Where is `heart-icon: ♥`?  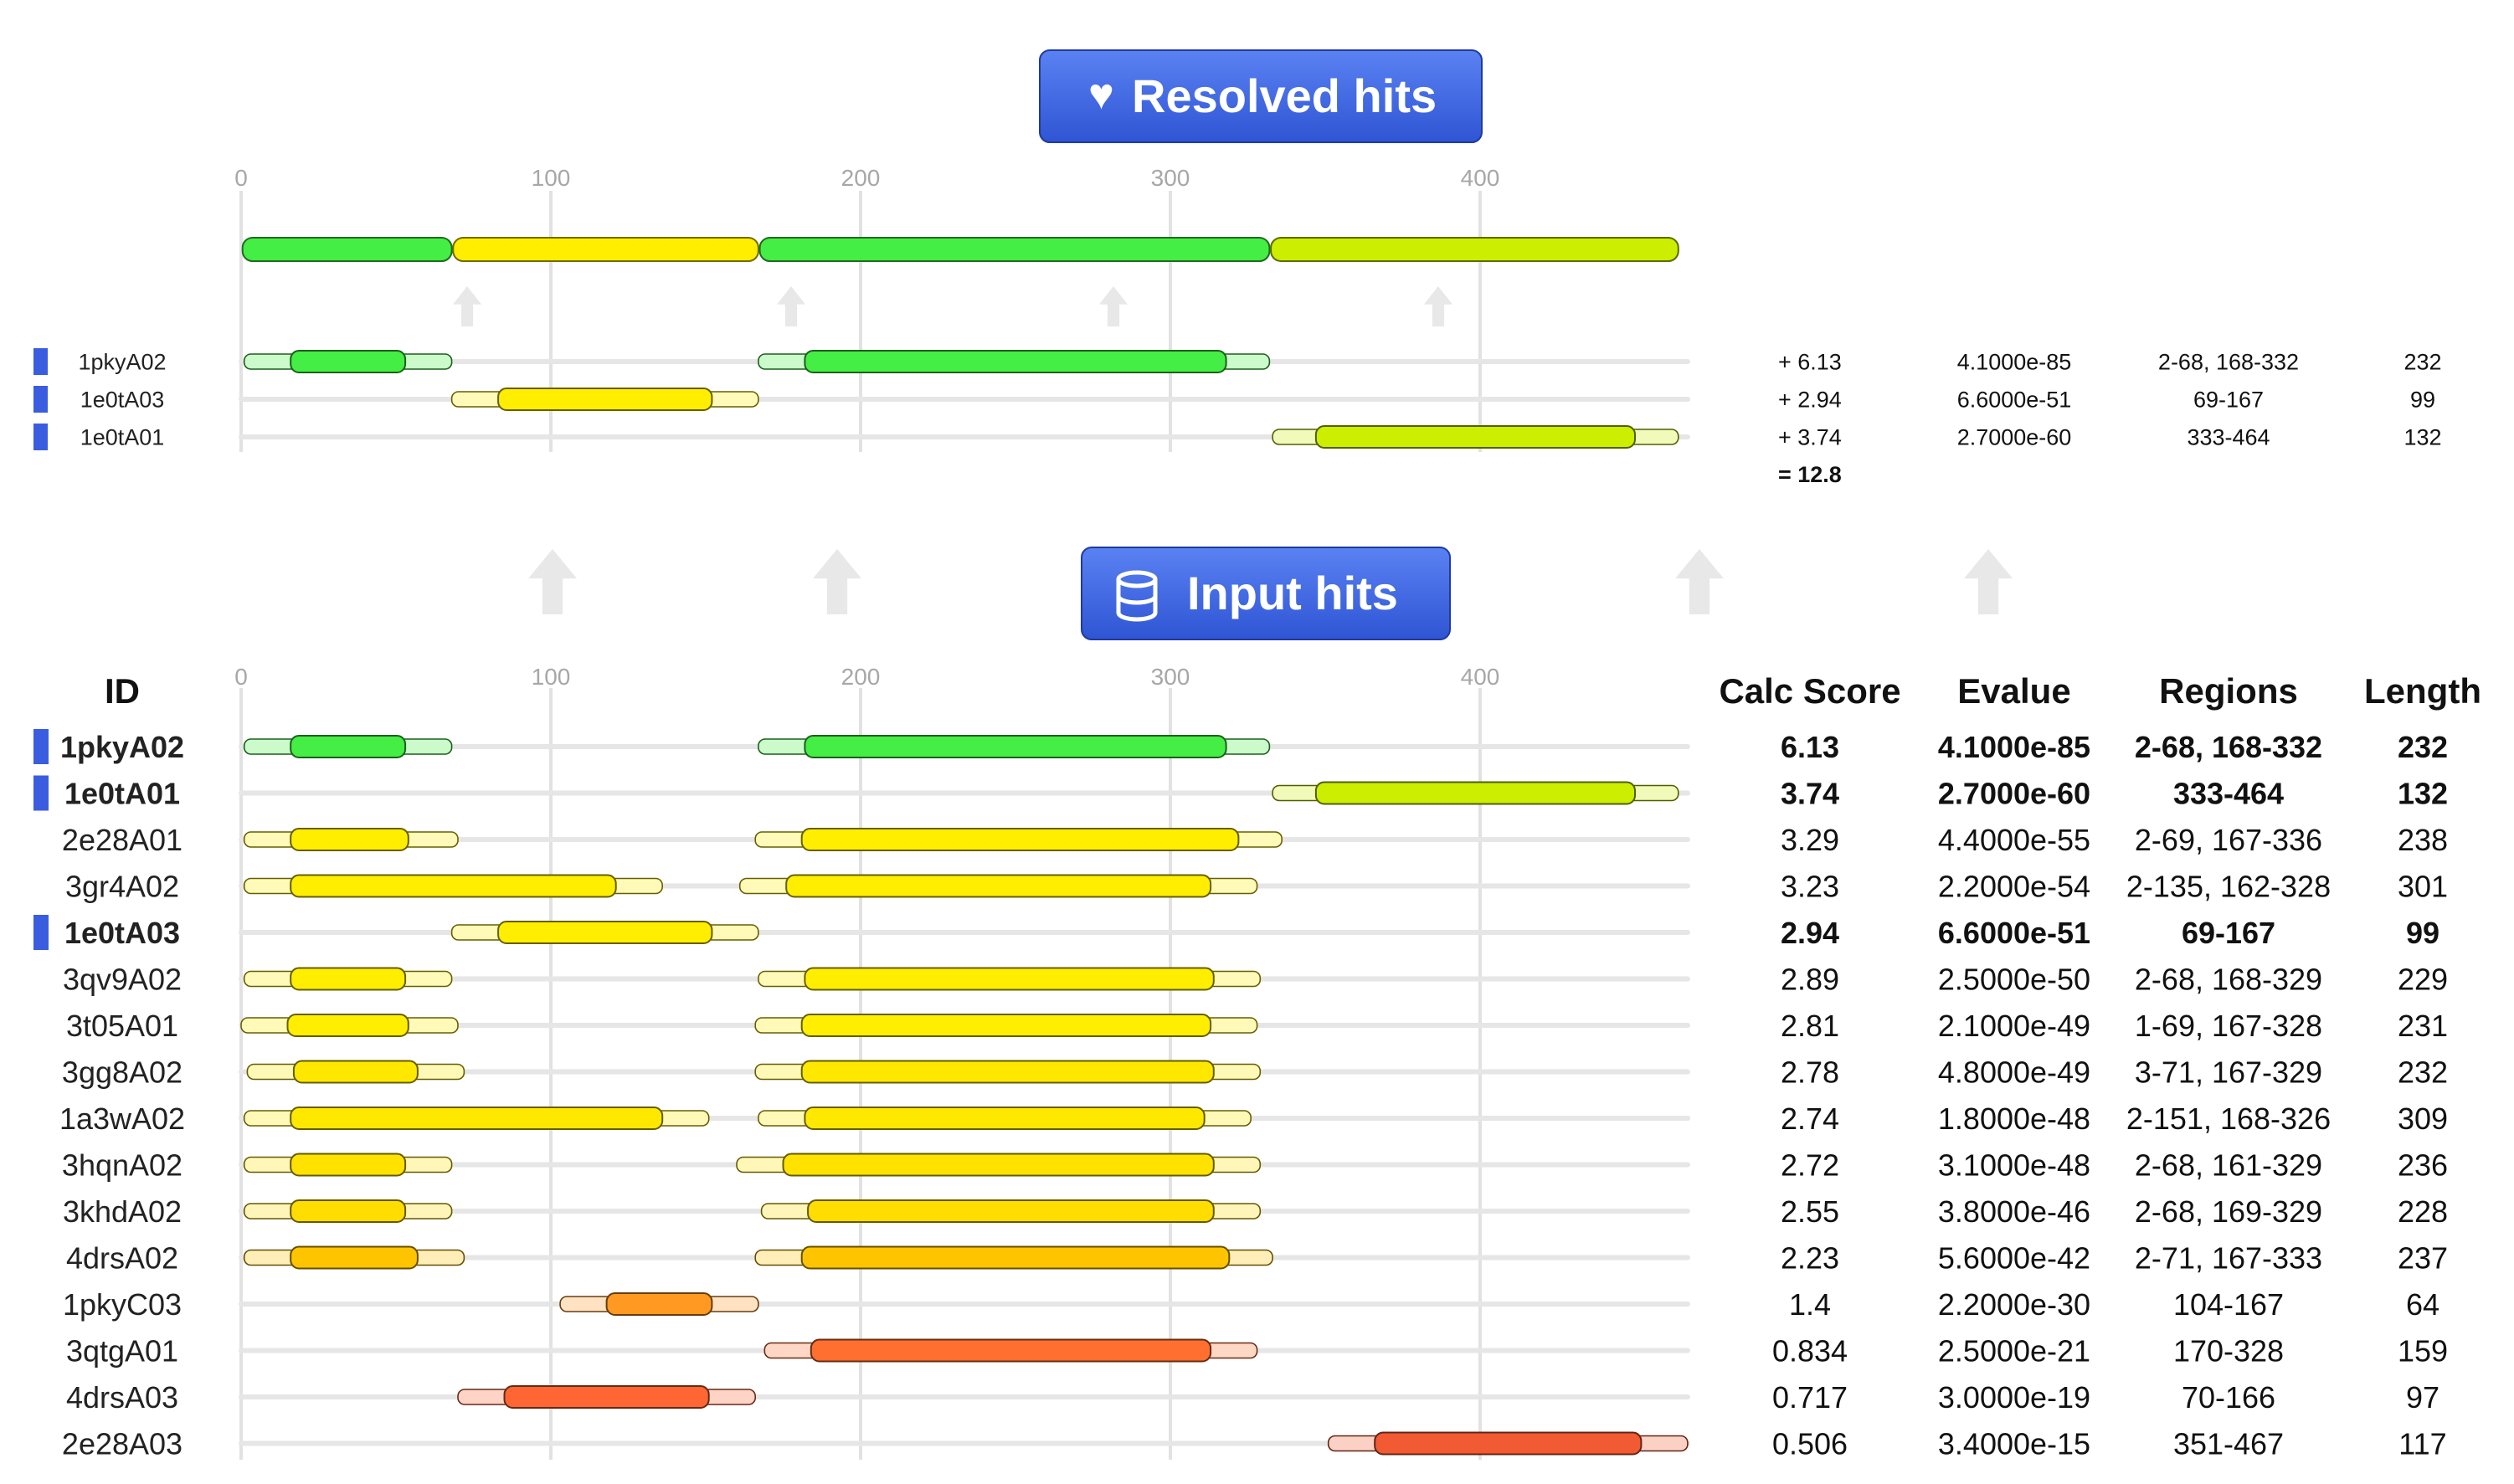
heart-icon: ♥ is located at coordinates (1101, 95).